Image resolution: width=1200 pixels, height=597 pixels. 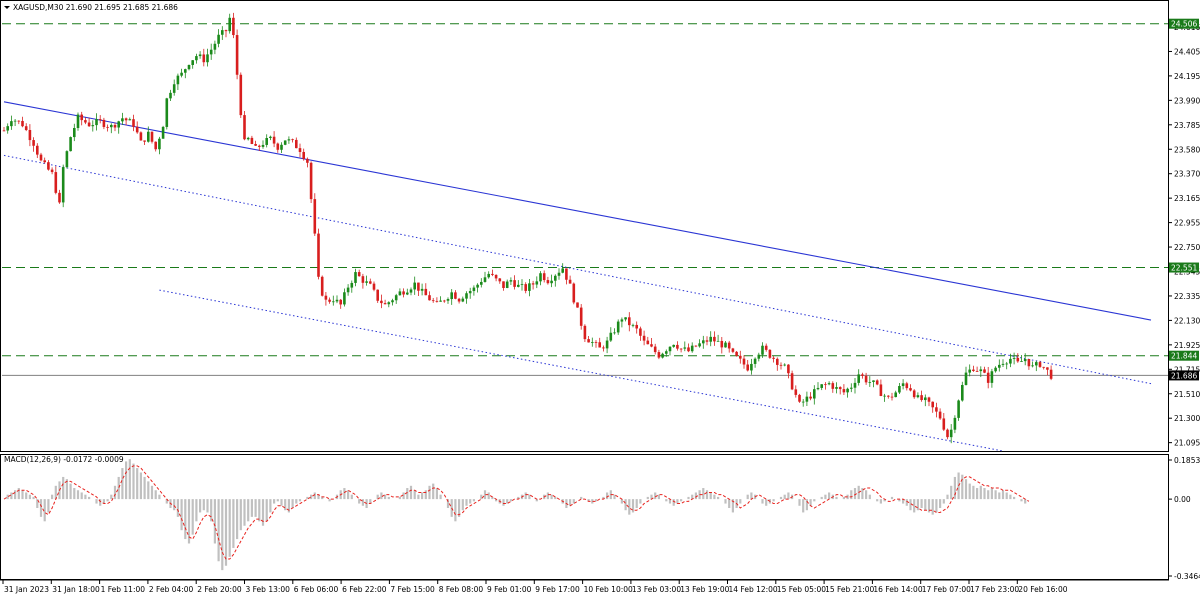 I want to click on time-tick-label: 2 Feb 04:00, so click(x=171, y=589).